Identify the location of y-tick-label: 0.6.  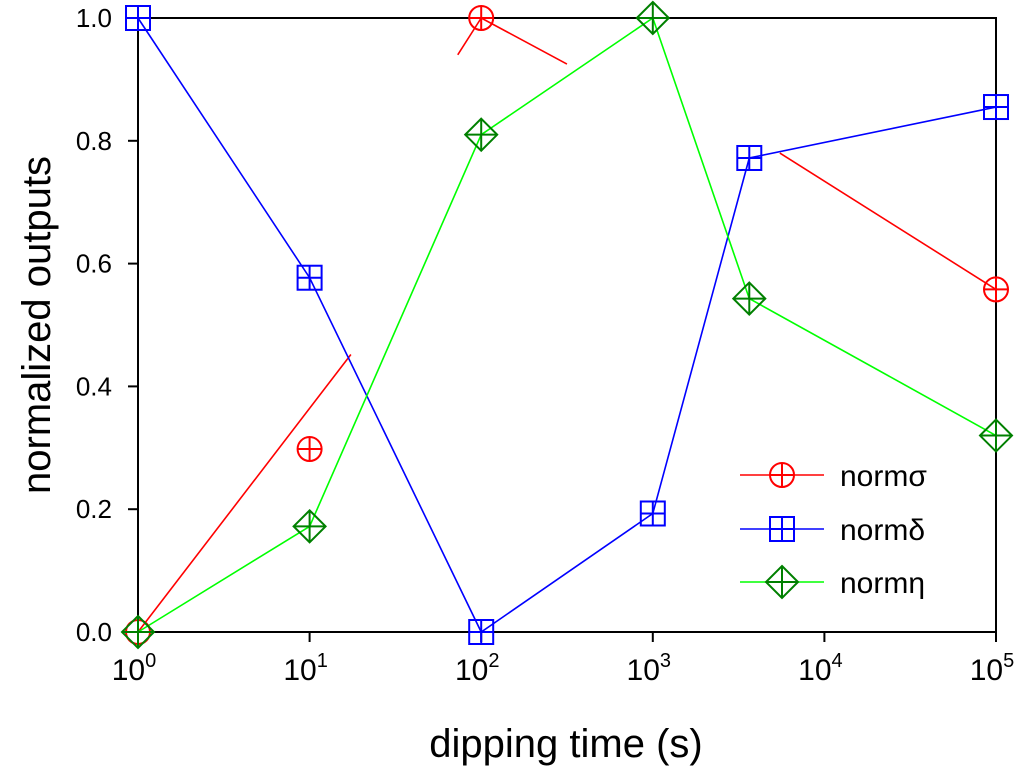
(94, 264).